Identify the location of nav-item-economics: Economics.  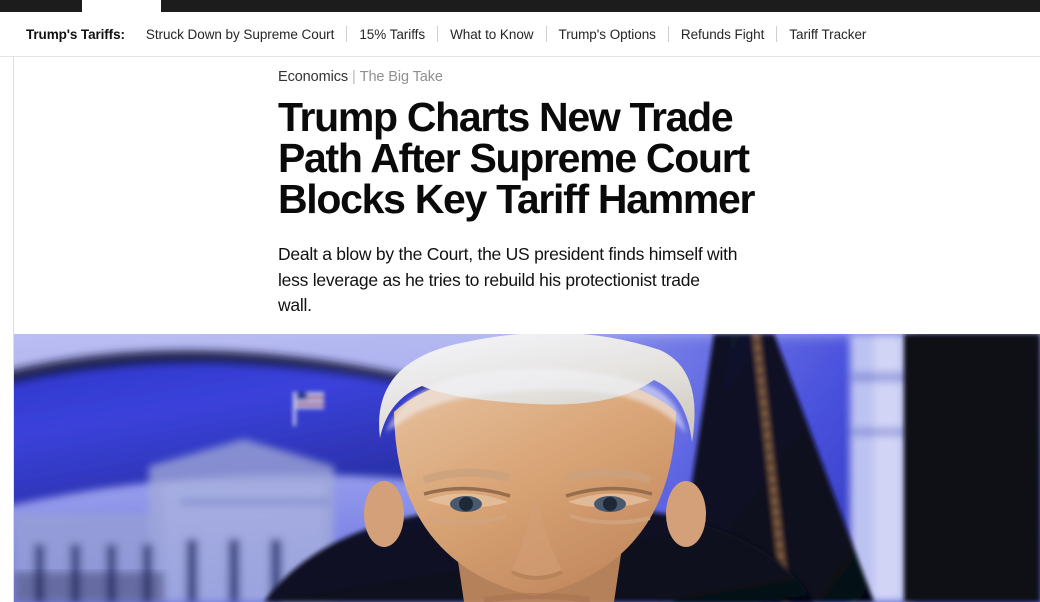
(205, 6).